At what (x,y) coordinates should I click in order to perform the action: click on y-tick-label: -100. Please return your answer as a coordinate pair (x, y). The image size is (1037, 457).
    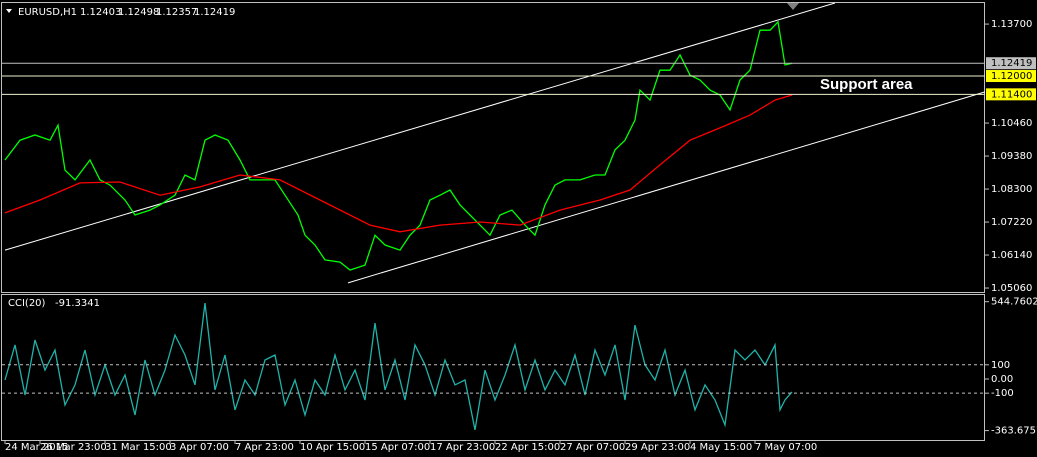
    Looking at the image, I should click on (1002, 393).